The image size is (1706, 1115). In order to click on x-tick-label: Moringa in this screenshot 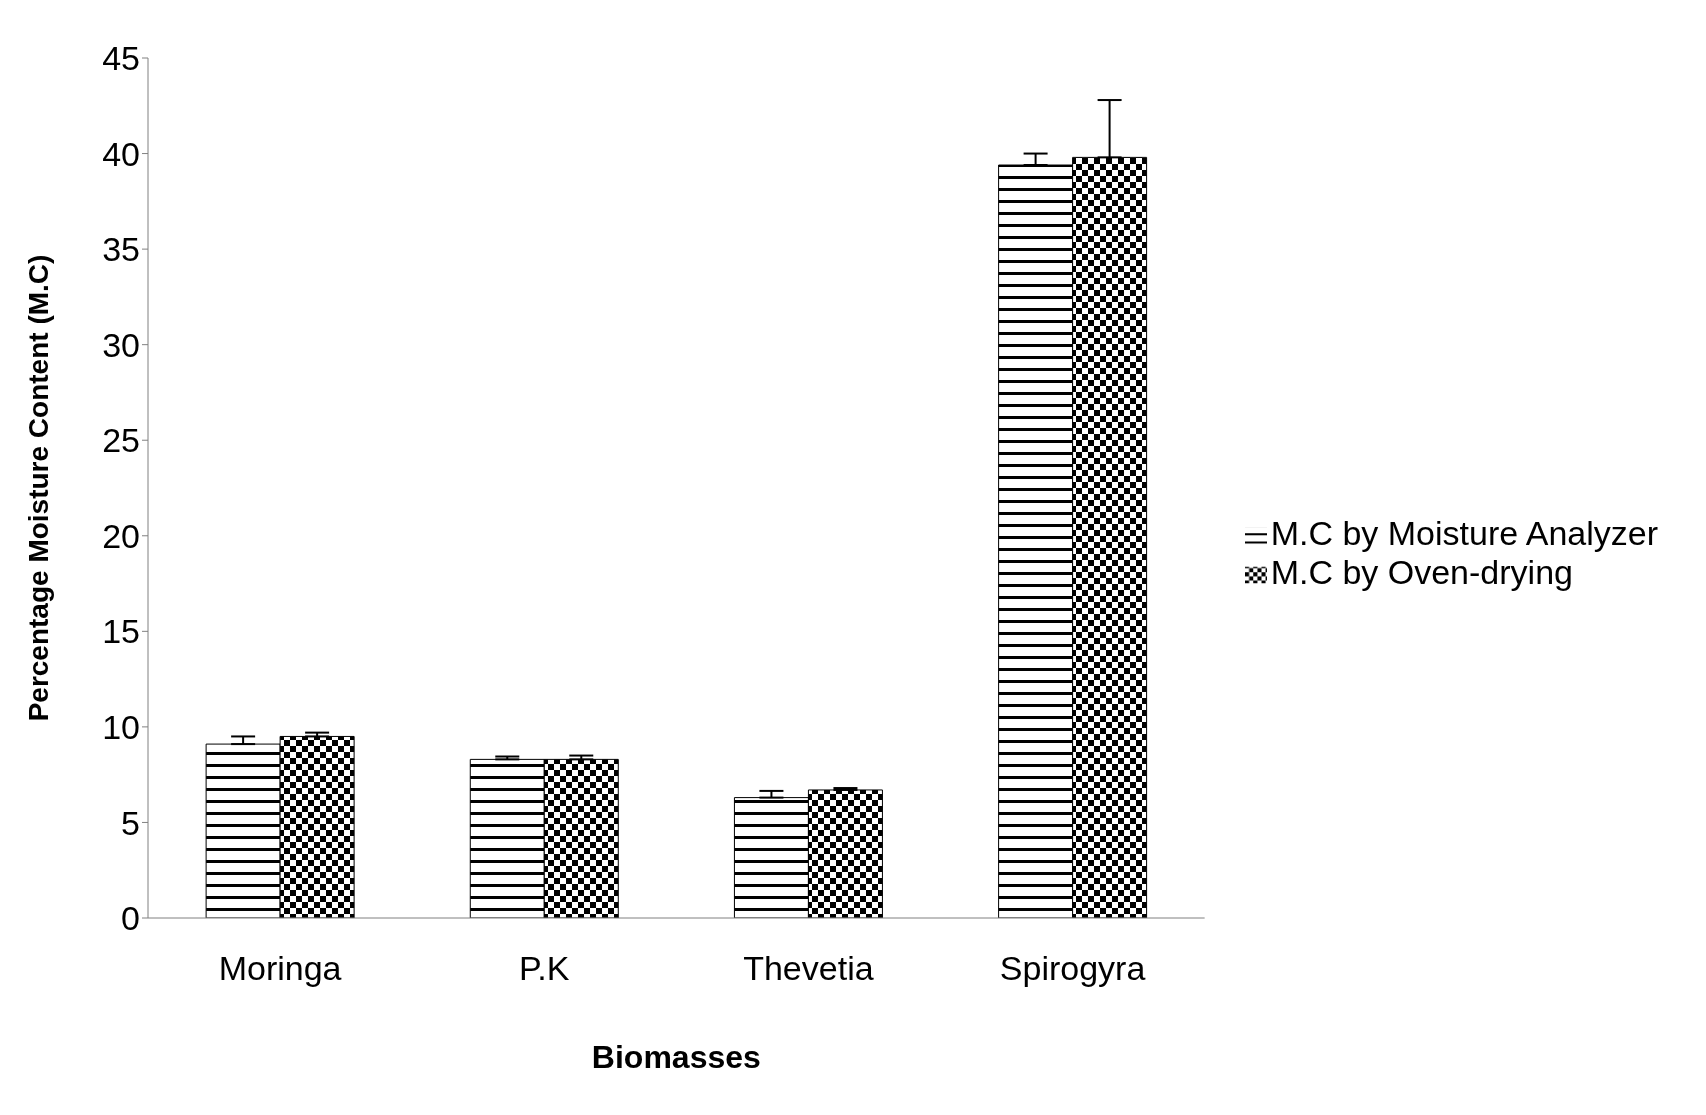, I will do `click(280, 968)`.